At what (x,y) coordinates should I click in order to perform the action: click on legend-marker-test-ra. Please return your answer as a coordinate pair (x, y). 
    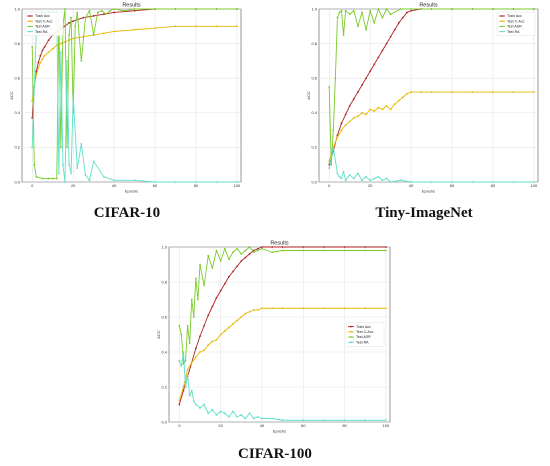
    Looking at the image, I should click on (30, 31).